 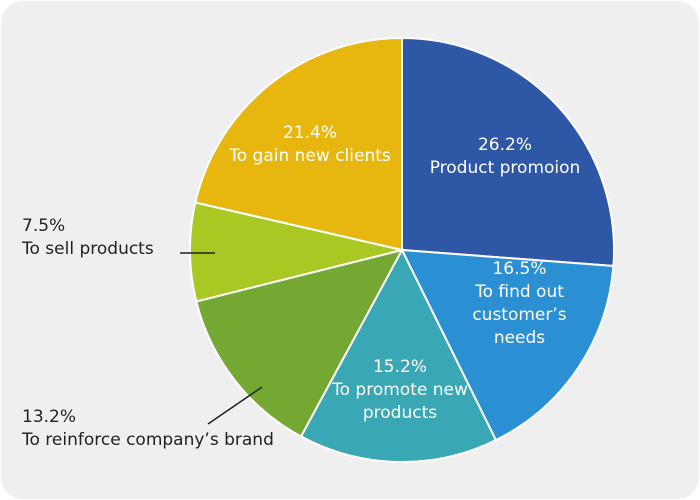 What do you see at coordinates (400, 401) in the screenshot?
I see `category-label: To promote new products` at bounding box center [400, 401].